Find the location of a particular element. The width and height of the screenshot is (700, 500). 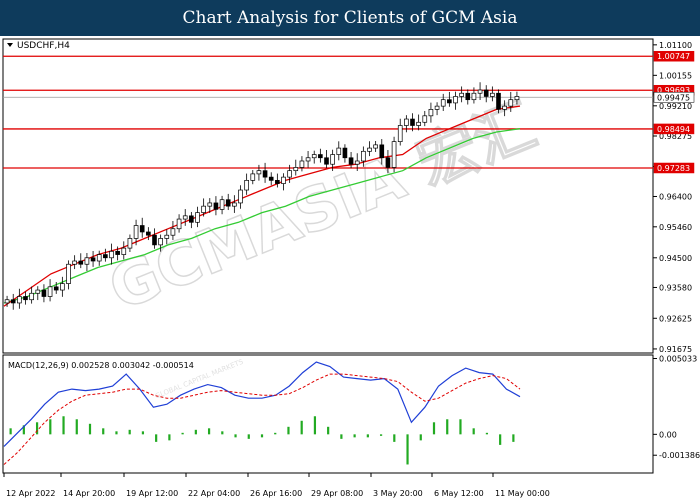

banner-title: Chart Analysis for Clients of GCM Asia is located at coordinates (350, 18).